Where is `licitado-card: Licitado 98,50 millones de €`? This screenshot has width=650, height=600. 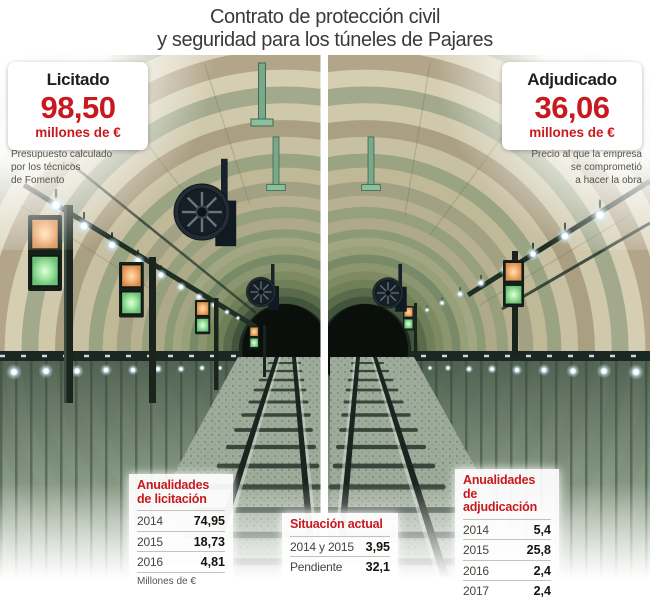
licitado-card: Licitado 98,50 millones de € is located at coordinates (78, 106).